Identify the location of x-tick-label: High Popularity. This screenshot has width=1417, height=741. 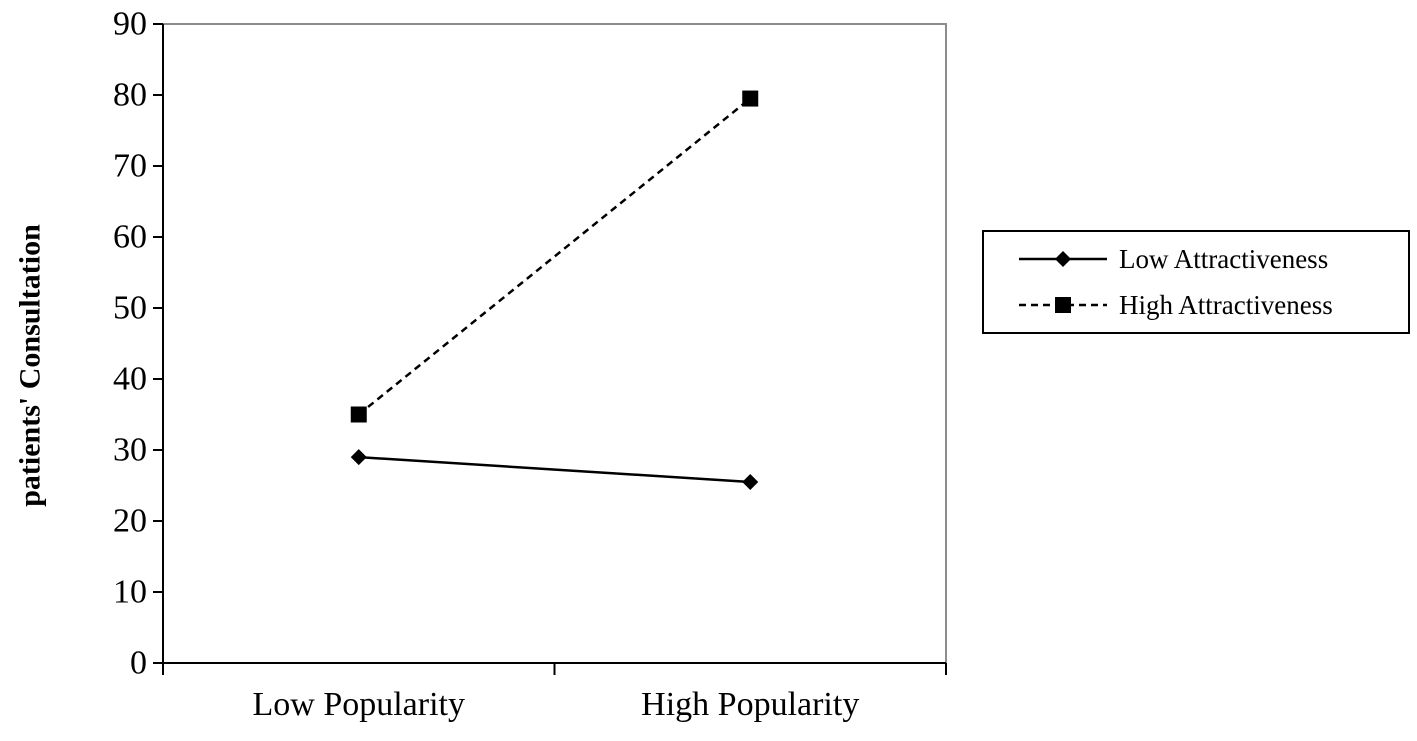
(750, 704).